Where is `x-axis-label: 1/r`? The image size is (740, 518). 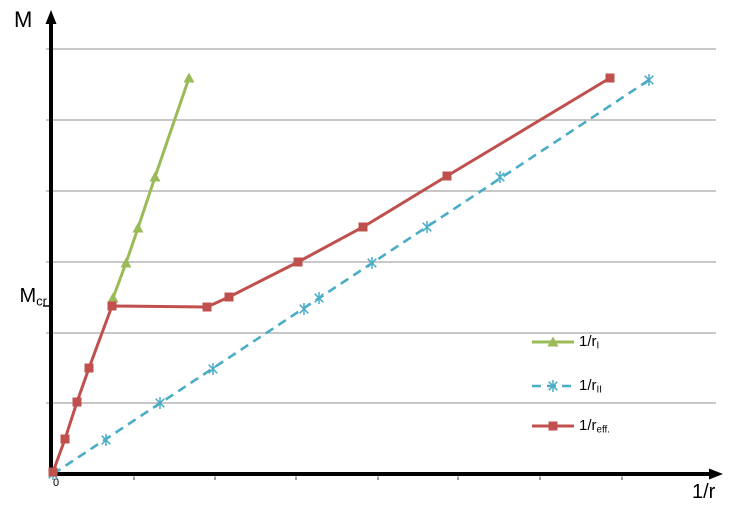 x-axis-label: 1/r is located at coordinates (704, 492).